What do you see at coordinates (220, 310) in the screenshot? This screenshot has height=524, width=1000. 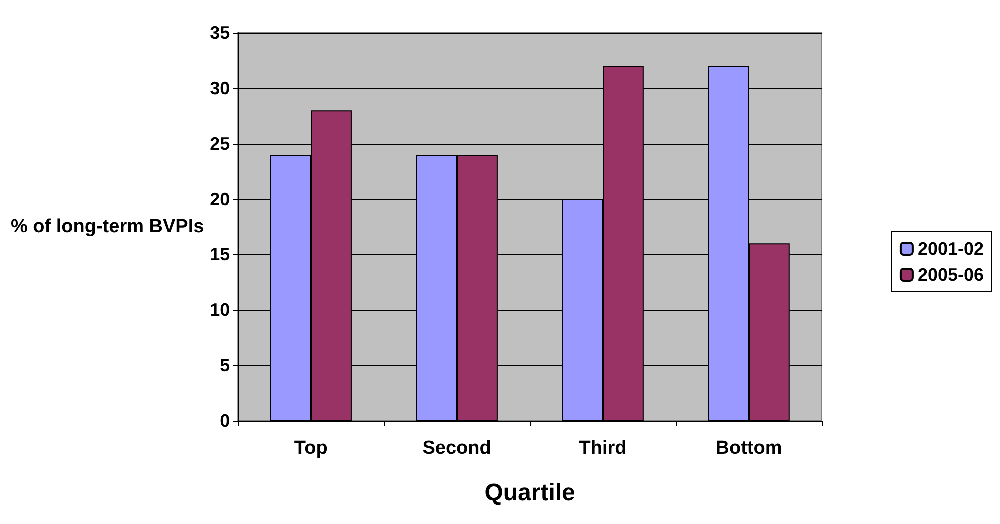 I see `y-tick-label: 10` at bounding box center [220, 310].